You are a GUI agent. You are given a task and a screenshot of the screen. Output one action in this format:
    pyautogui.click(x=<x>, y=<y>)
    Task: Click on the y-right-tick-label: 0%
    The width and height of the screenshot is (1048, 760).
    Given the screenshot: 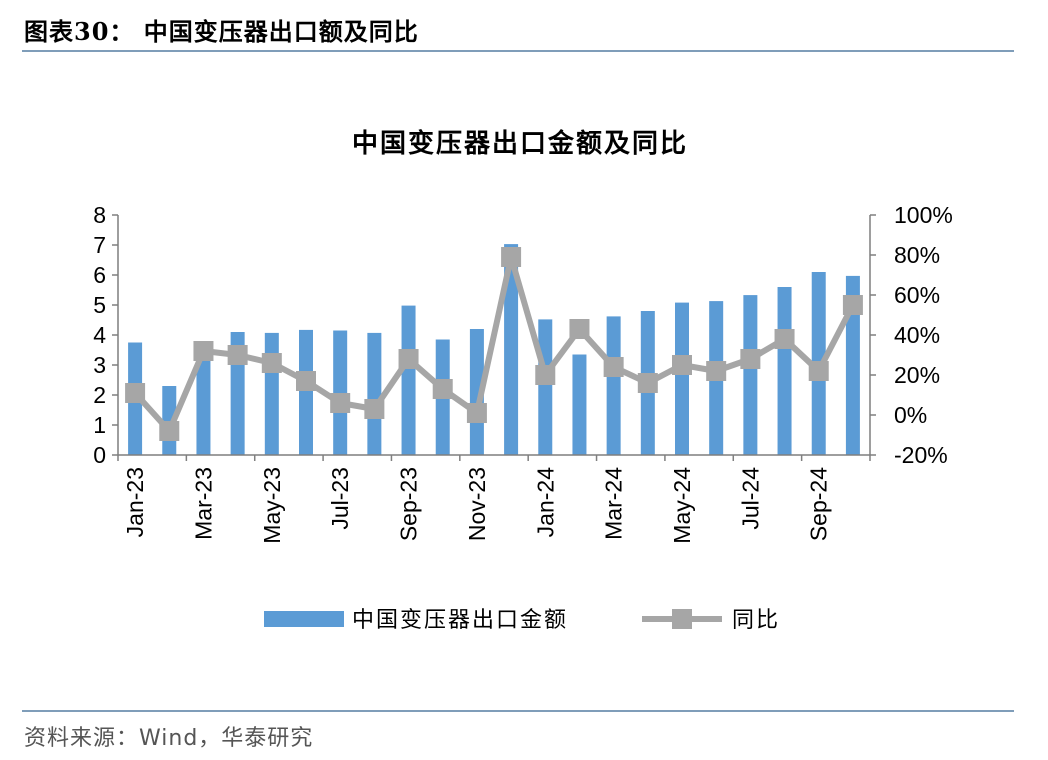 What is the action you would take?
    pyautogui.click(x=910, y=415)
    